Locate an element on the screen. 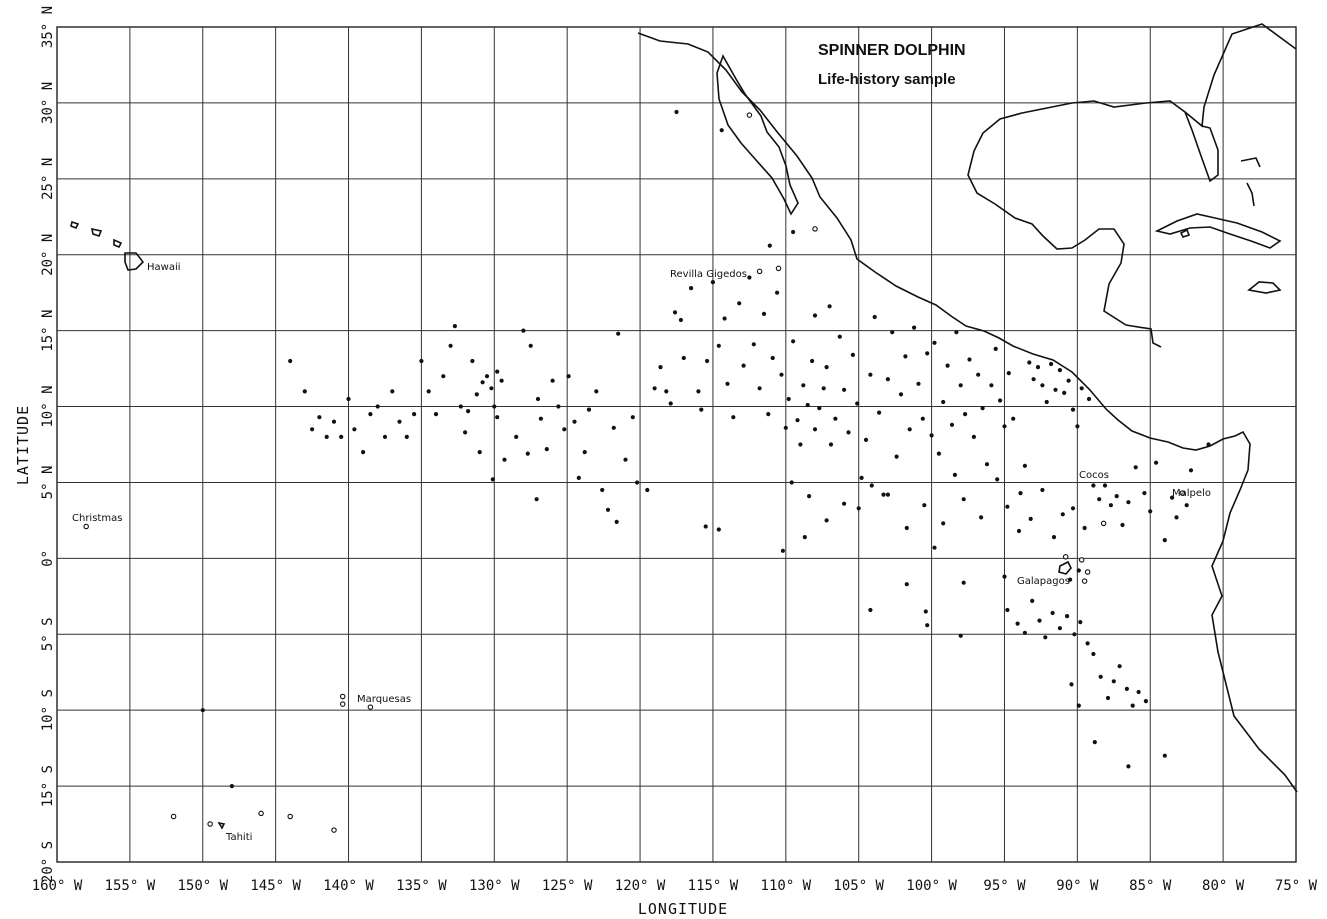 The height and width of the screenshot is (919, 1327). x-tick-label: 140° W is located at coordinates (348, 886).